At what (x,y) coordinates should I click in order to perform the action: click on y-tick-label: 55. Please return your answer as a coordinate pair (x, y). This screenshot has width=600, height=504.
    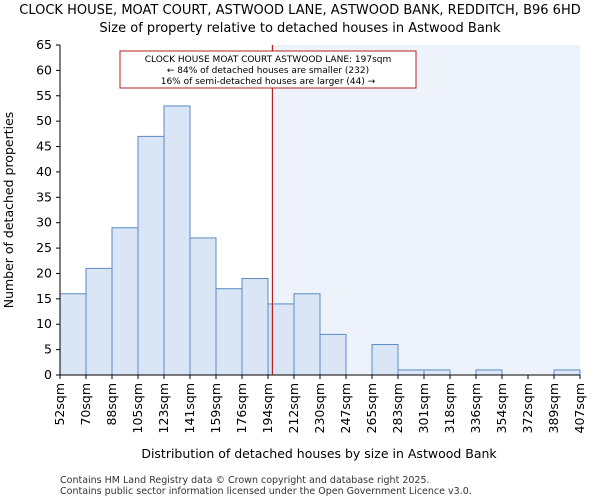
    Looking at the image, I should click on (44, 95).